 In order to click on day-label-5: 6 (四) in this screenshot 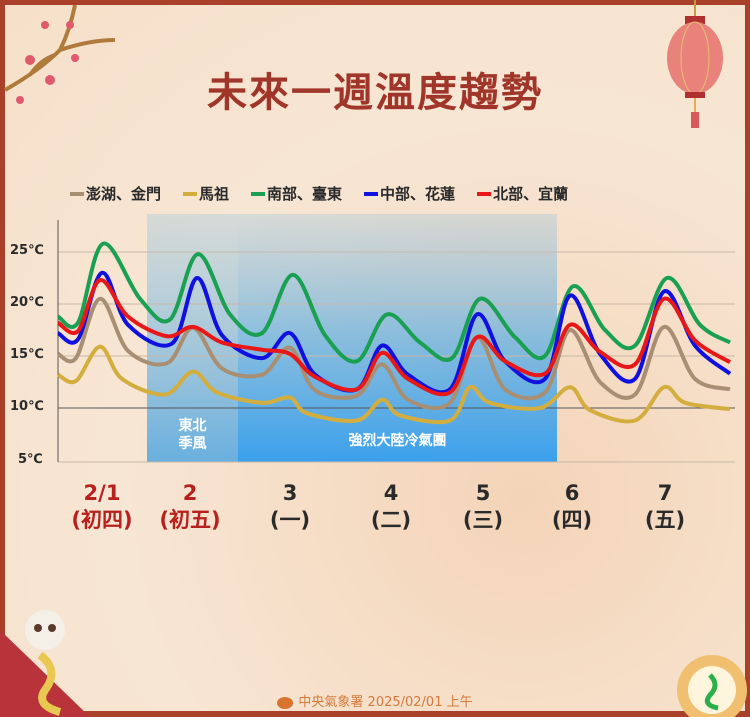, I will do `click(572, 506)`.